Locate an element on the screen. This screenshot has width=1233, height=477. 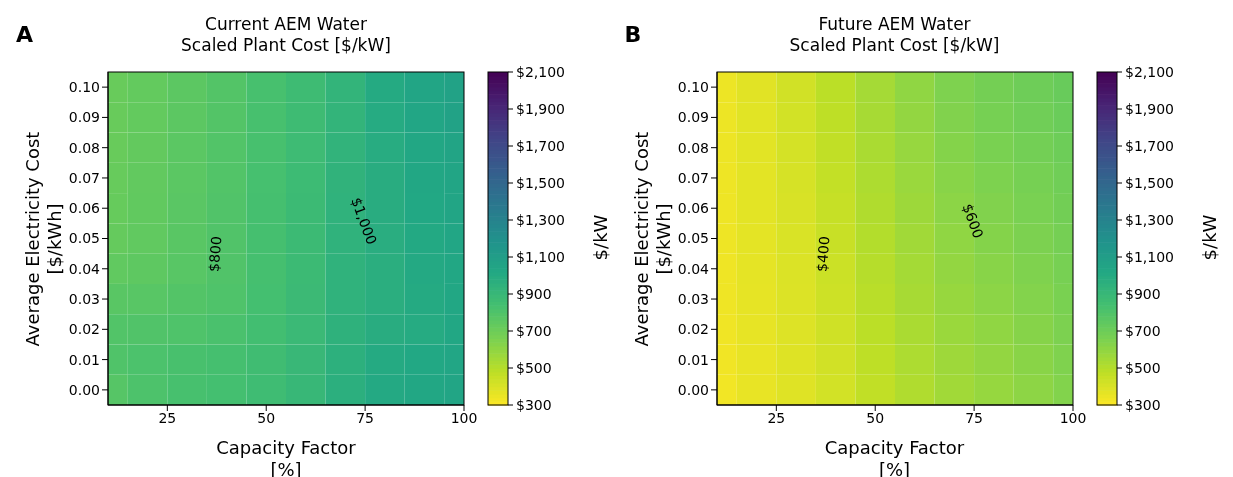
text: B is located at coordinates (633, 34).